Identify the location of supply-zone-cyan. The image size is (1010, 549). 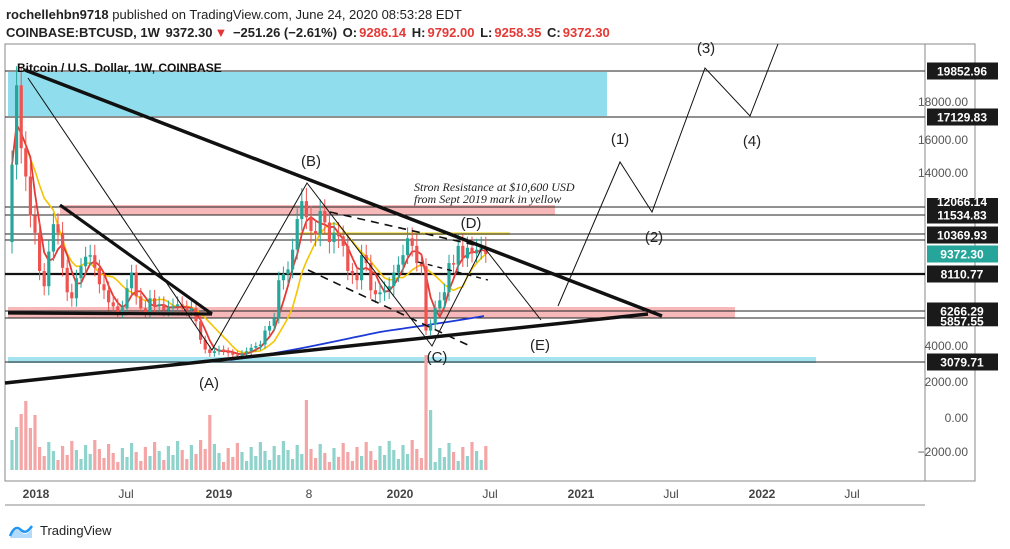
(307, 94).